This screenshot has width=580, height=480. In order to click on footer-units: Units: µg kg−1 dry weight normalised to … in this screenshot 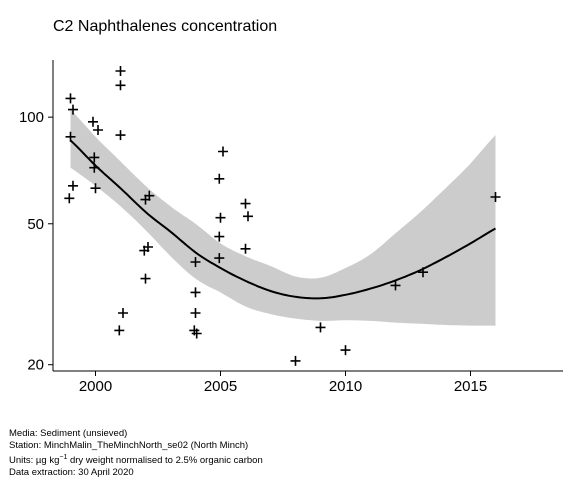, I will do `click(136, 459)`.